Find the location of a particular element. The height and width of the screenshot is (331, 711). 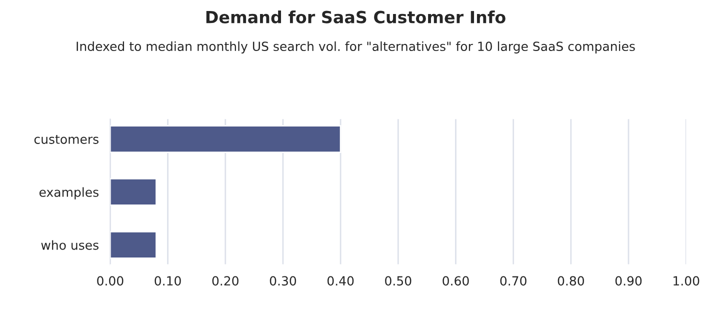

y-tick-label: who uses is located at coordinates (69, 245).